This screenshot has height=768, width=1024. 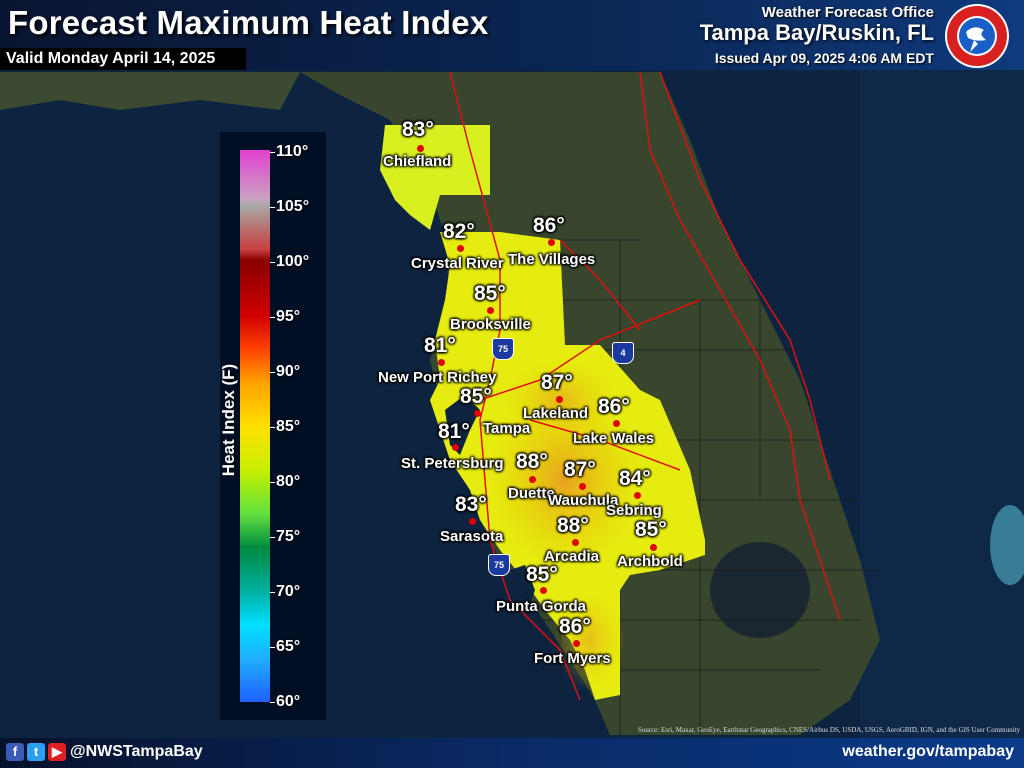 What do you see at coordinates (293, 261) in the screenshot?
I see `legend-tick-label: 100°` at bounding box center [293, 261].